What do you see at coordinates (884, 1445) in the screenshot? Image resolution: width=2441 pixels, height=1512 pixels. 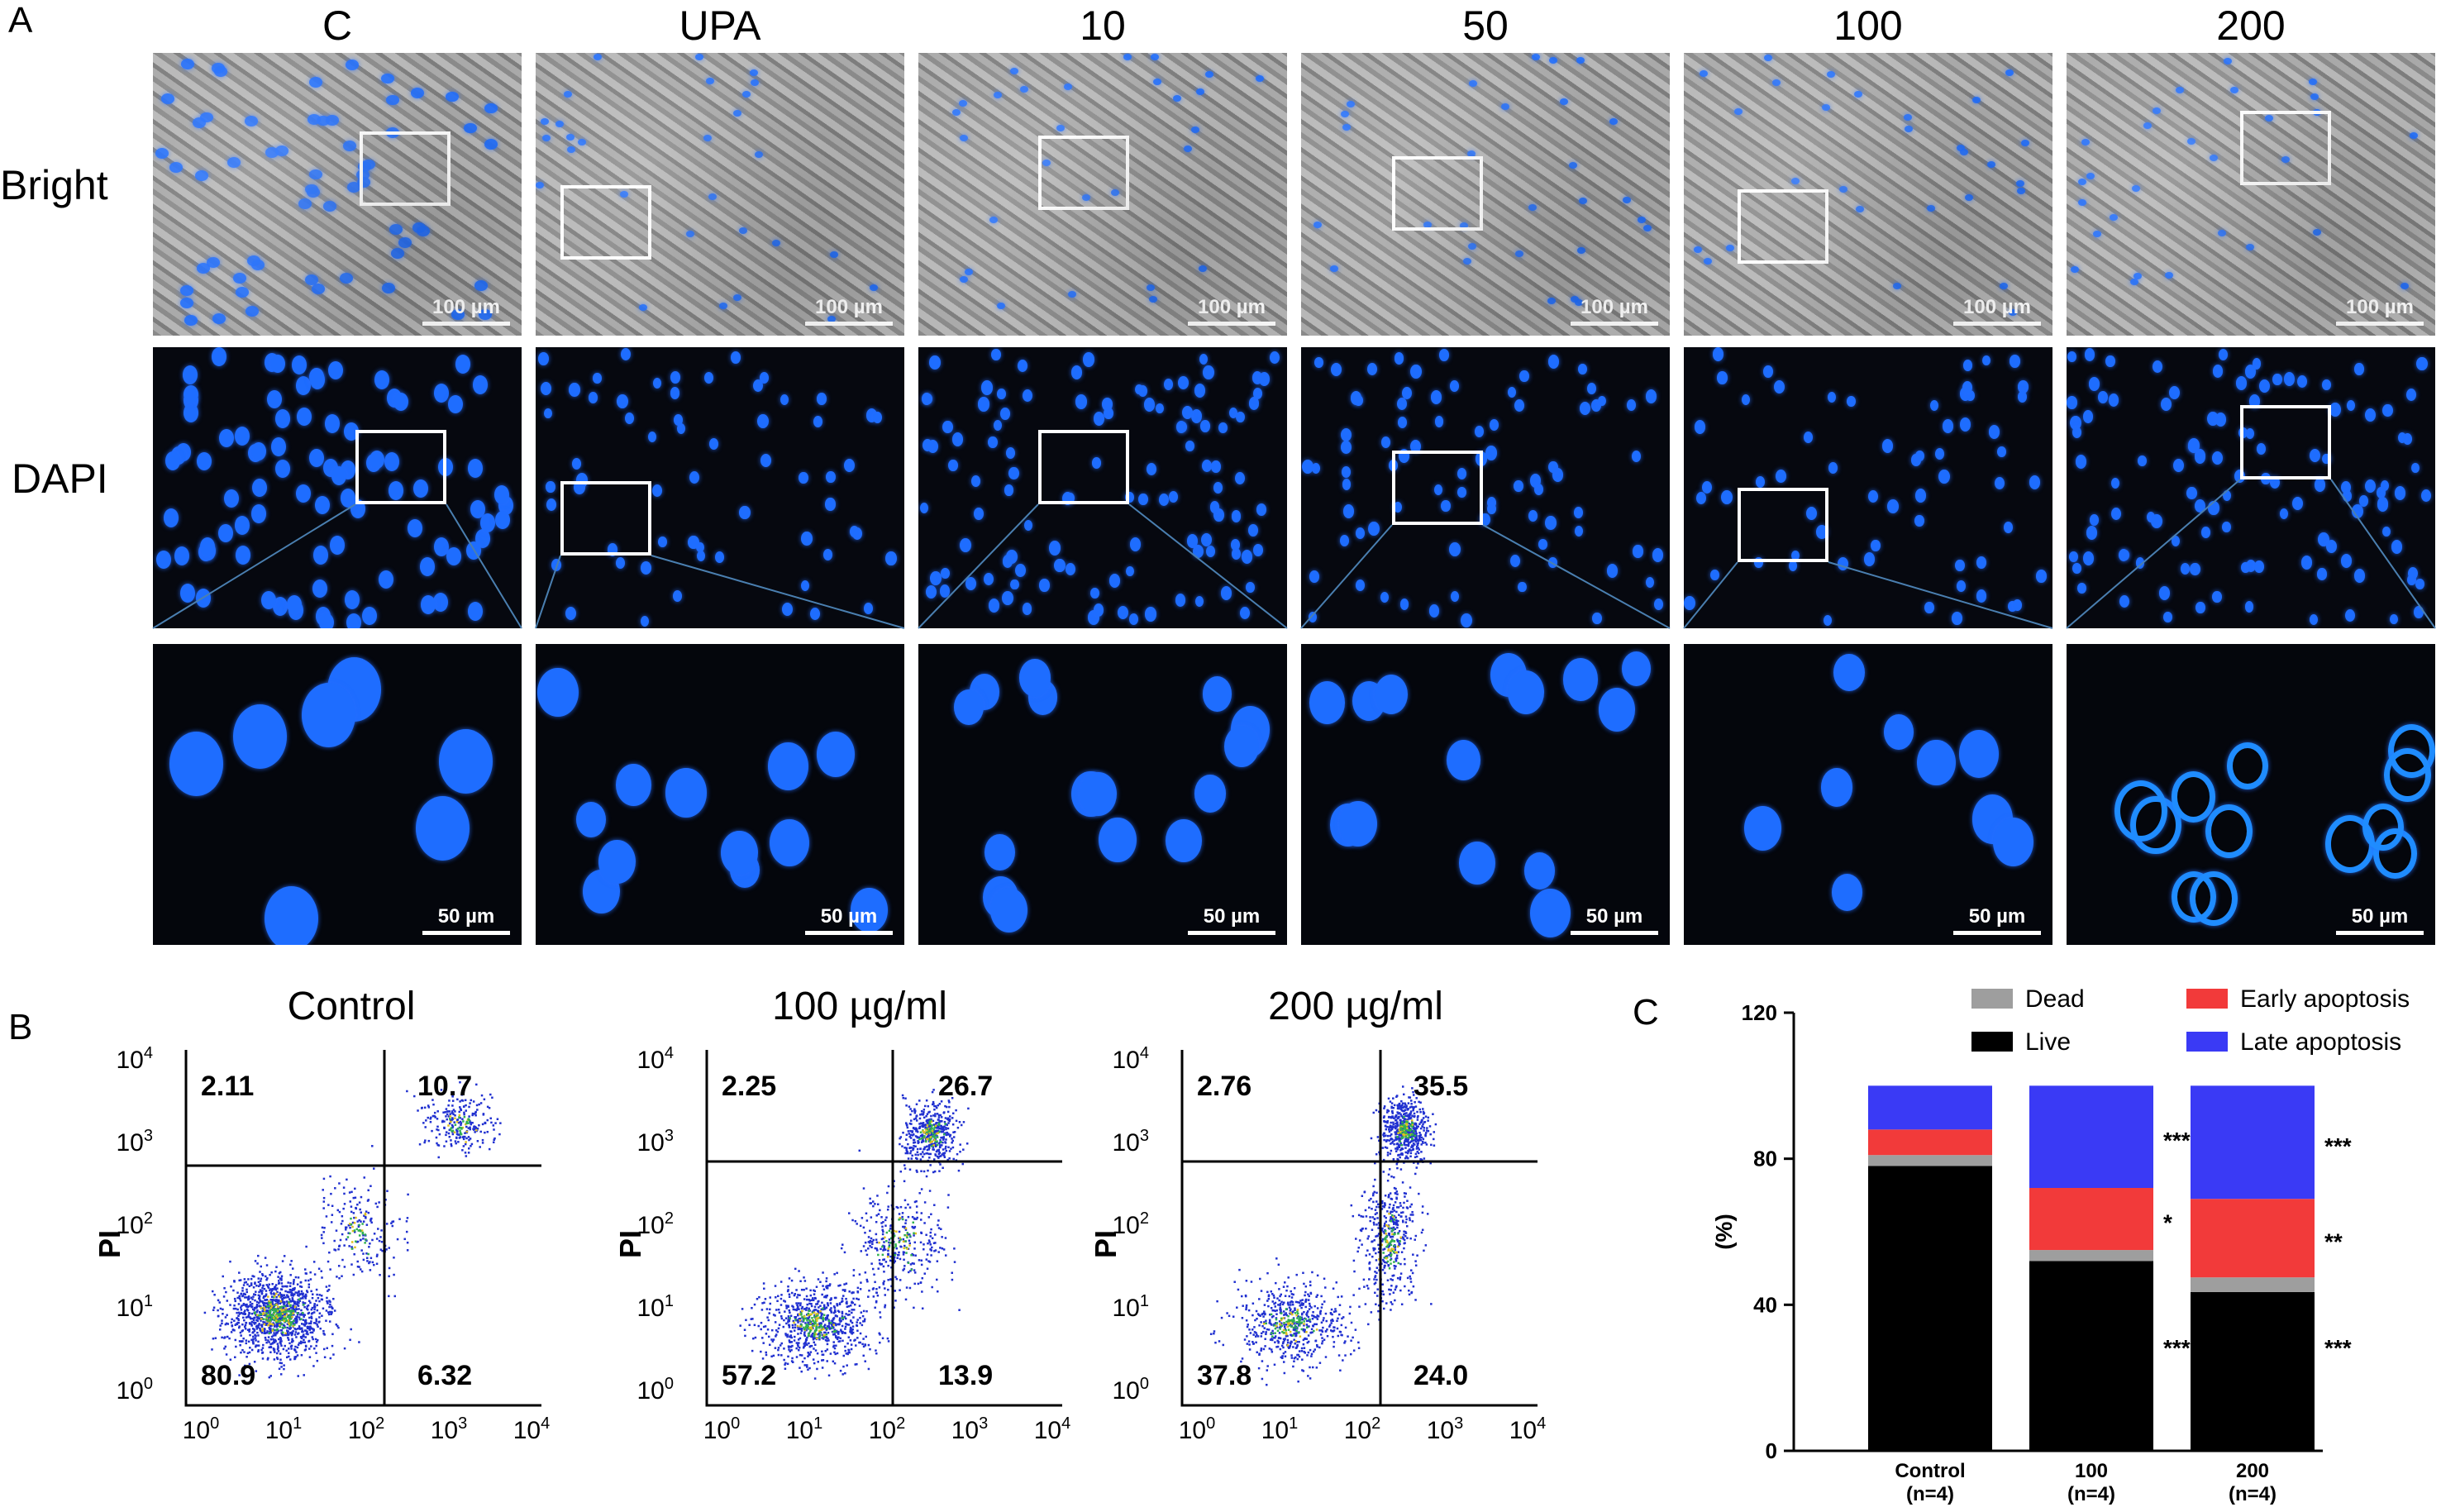 I see `x-axis-label: Annexin V-FITC` at bounding box center [884, 1445].